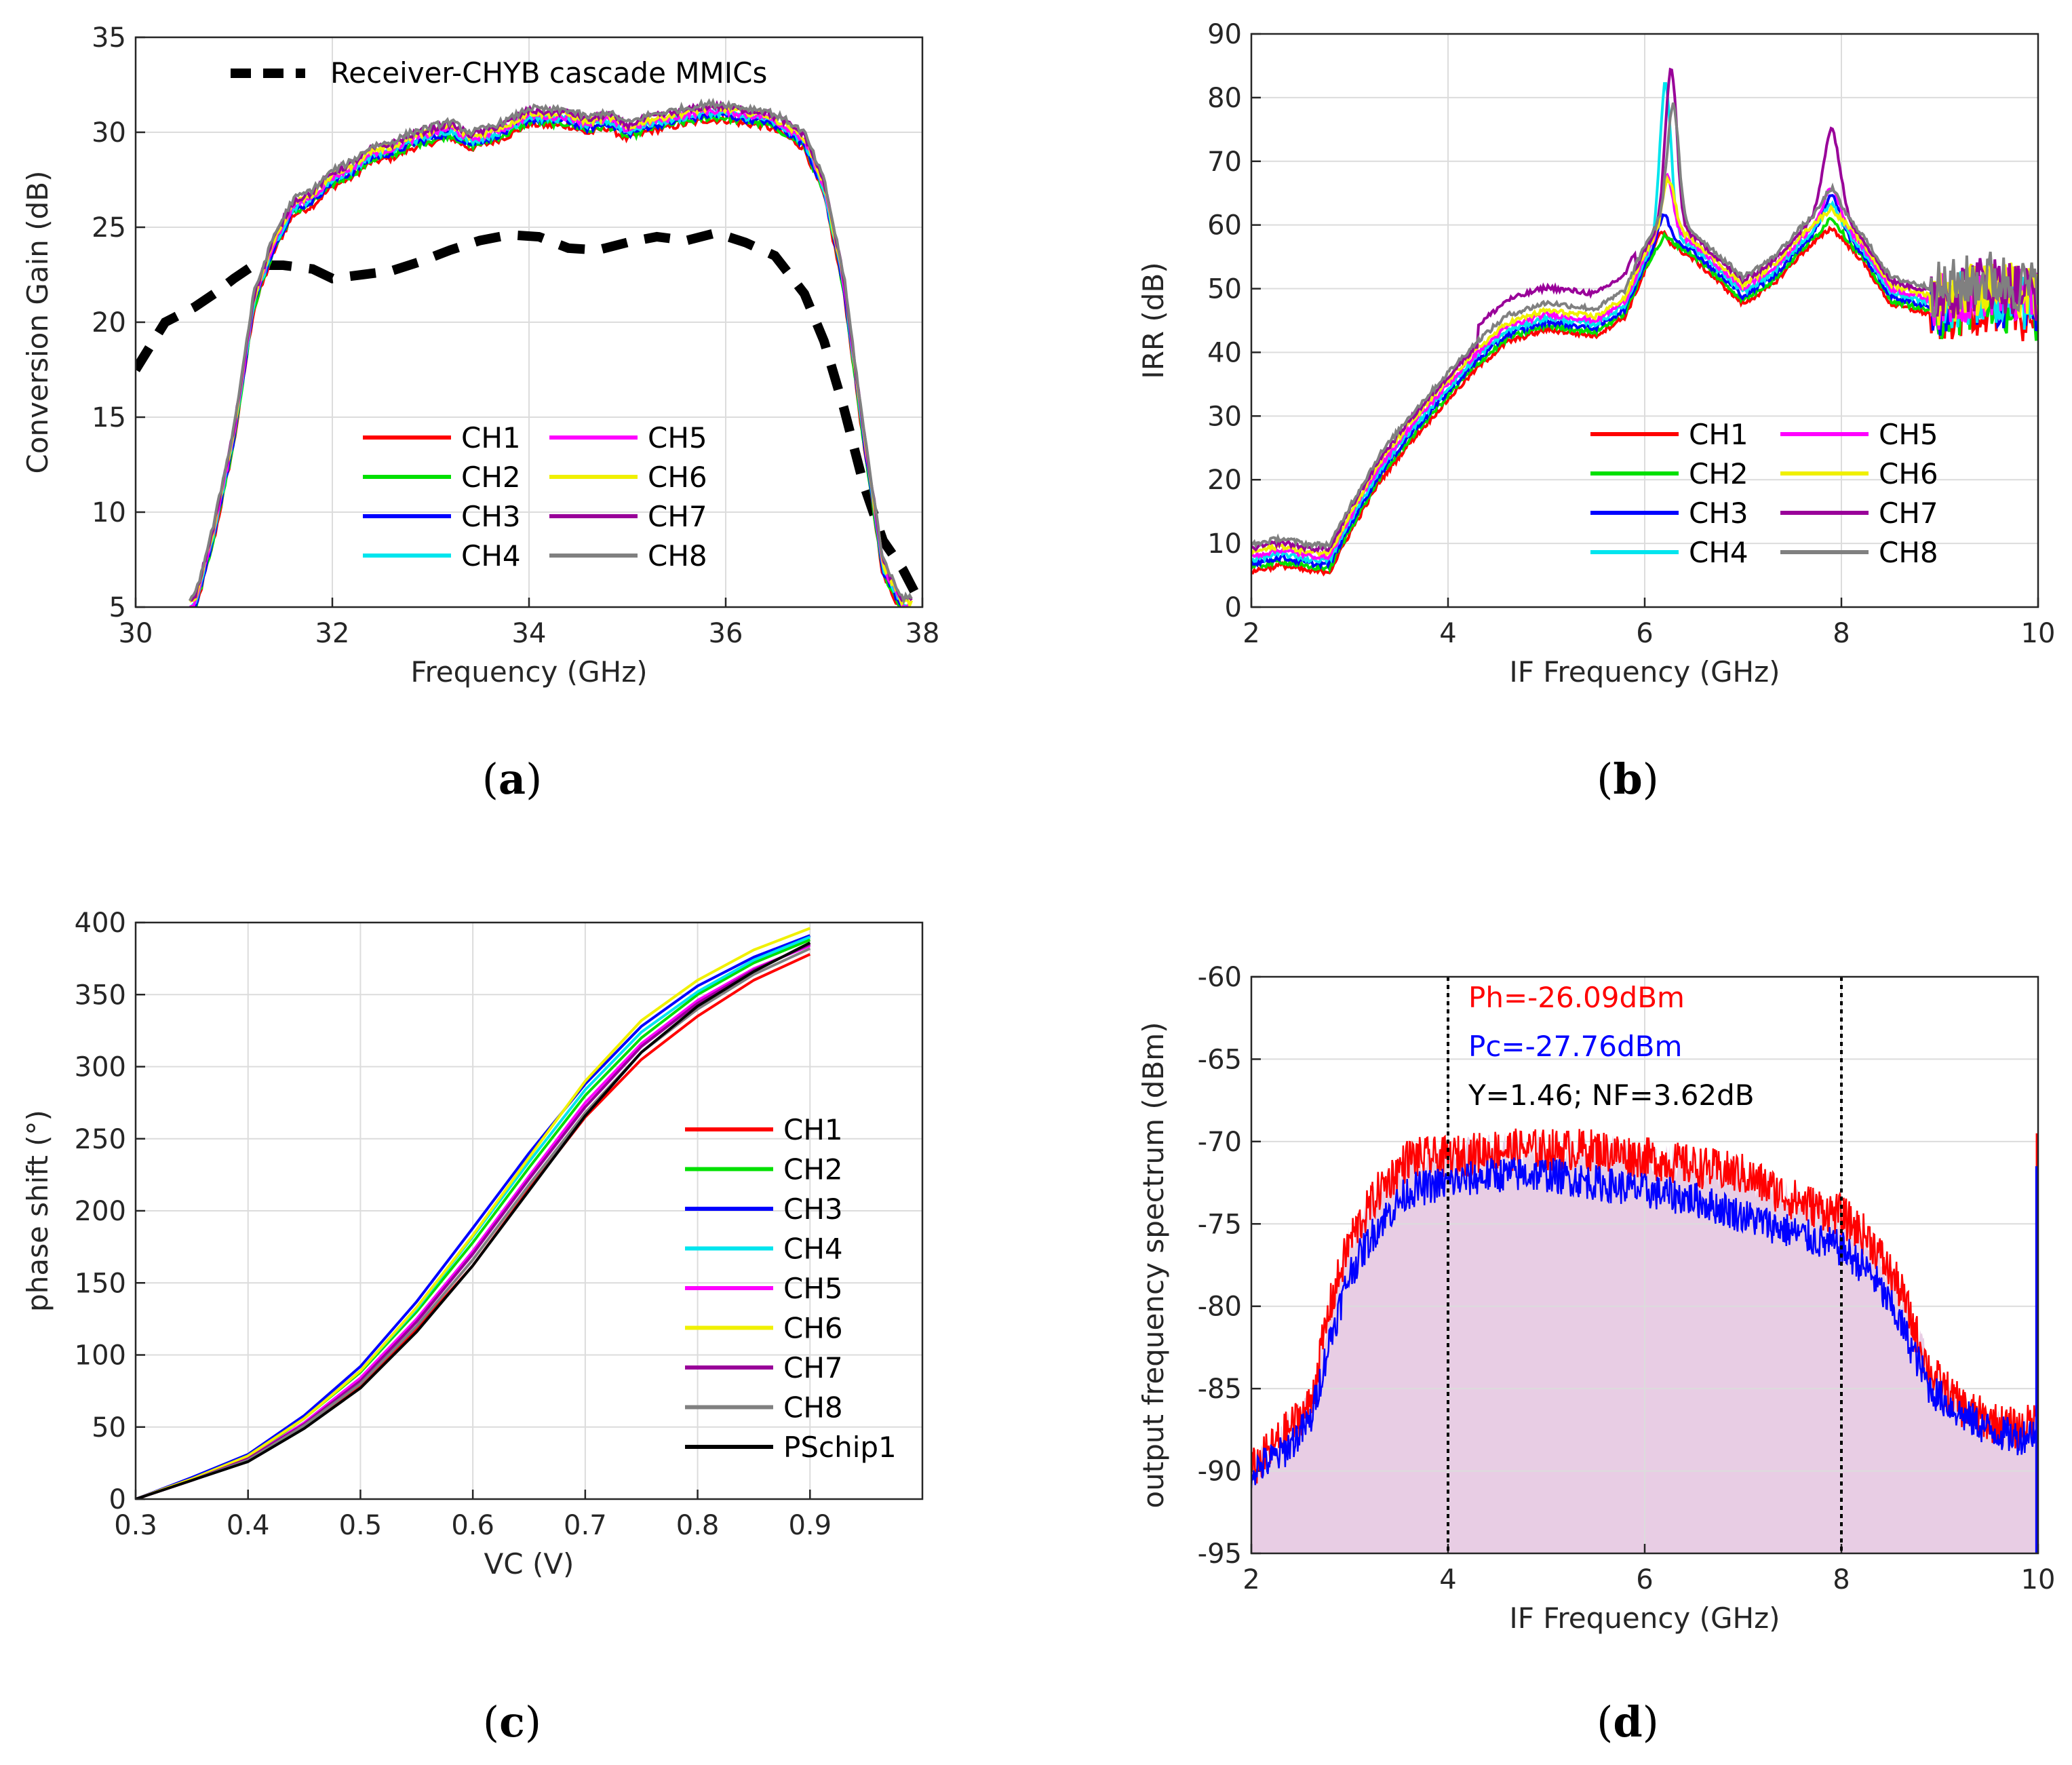 The height and width of the screenshot is (1765, 2072). What do you see at coordinates (1153, 1265) in the screenshot?
I see `y-axis-label: output frequency spectrum (dBm)` at bounding box center [1153, 1265].